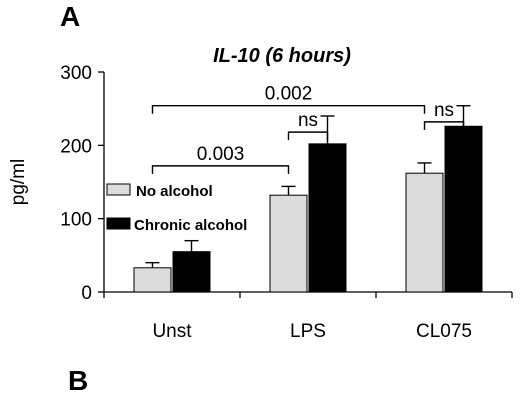 The width and height of the screenshot is (527, 404). Describe the element at coordinates (76, 146) in the screenshot. I see `y-tick-label: 200` at that location.